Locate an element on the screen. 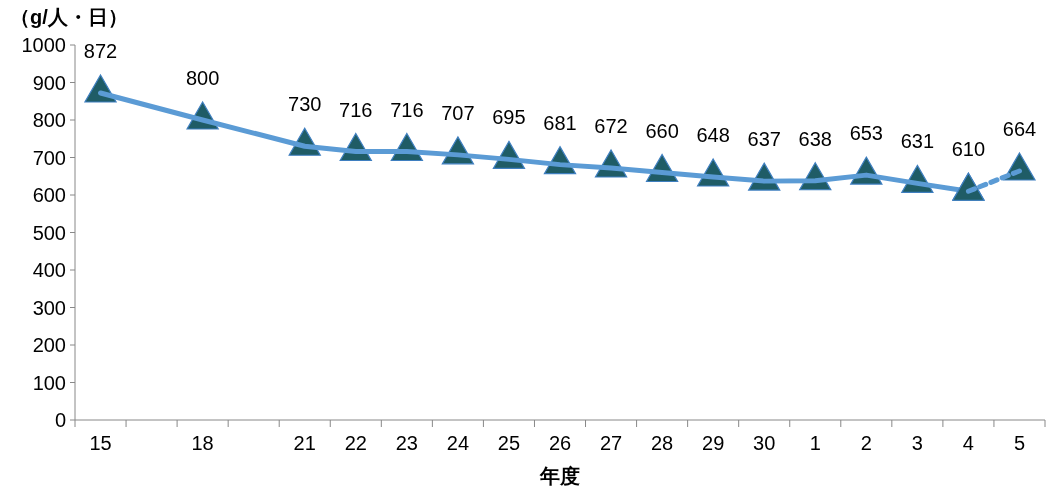 The height and width of the screenshot is (488, 1047). x-tick-label: 23 is located at coordinates (406, 443).